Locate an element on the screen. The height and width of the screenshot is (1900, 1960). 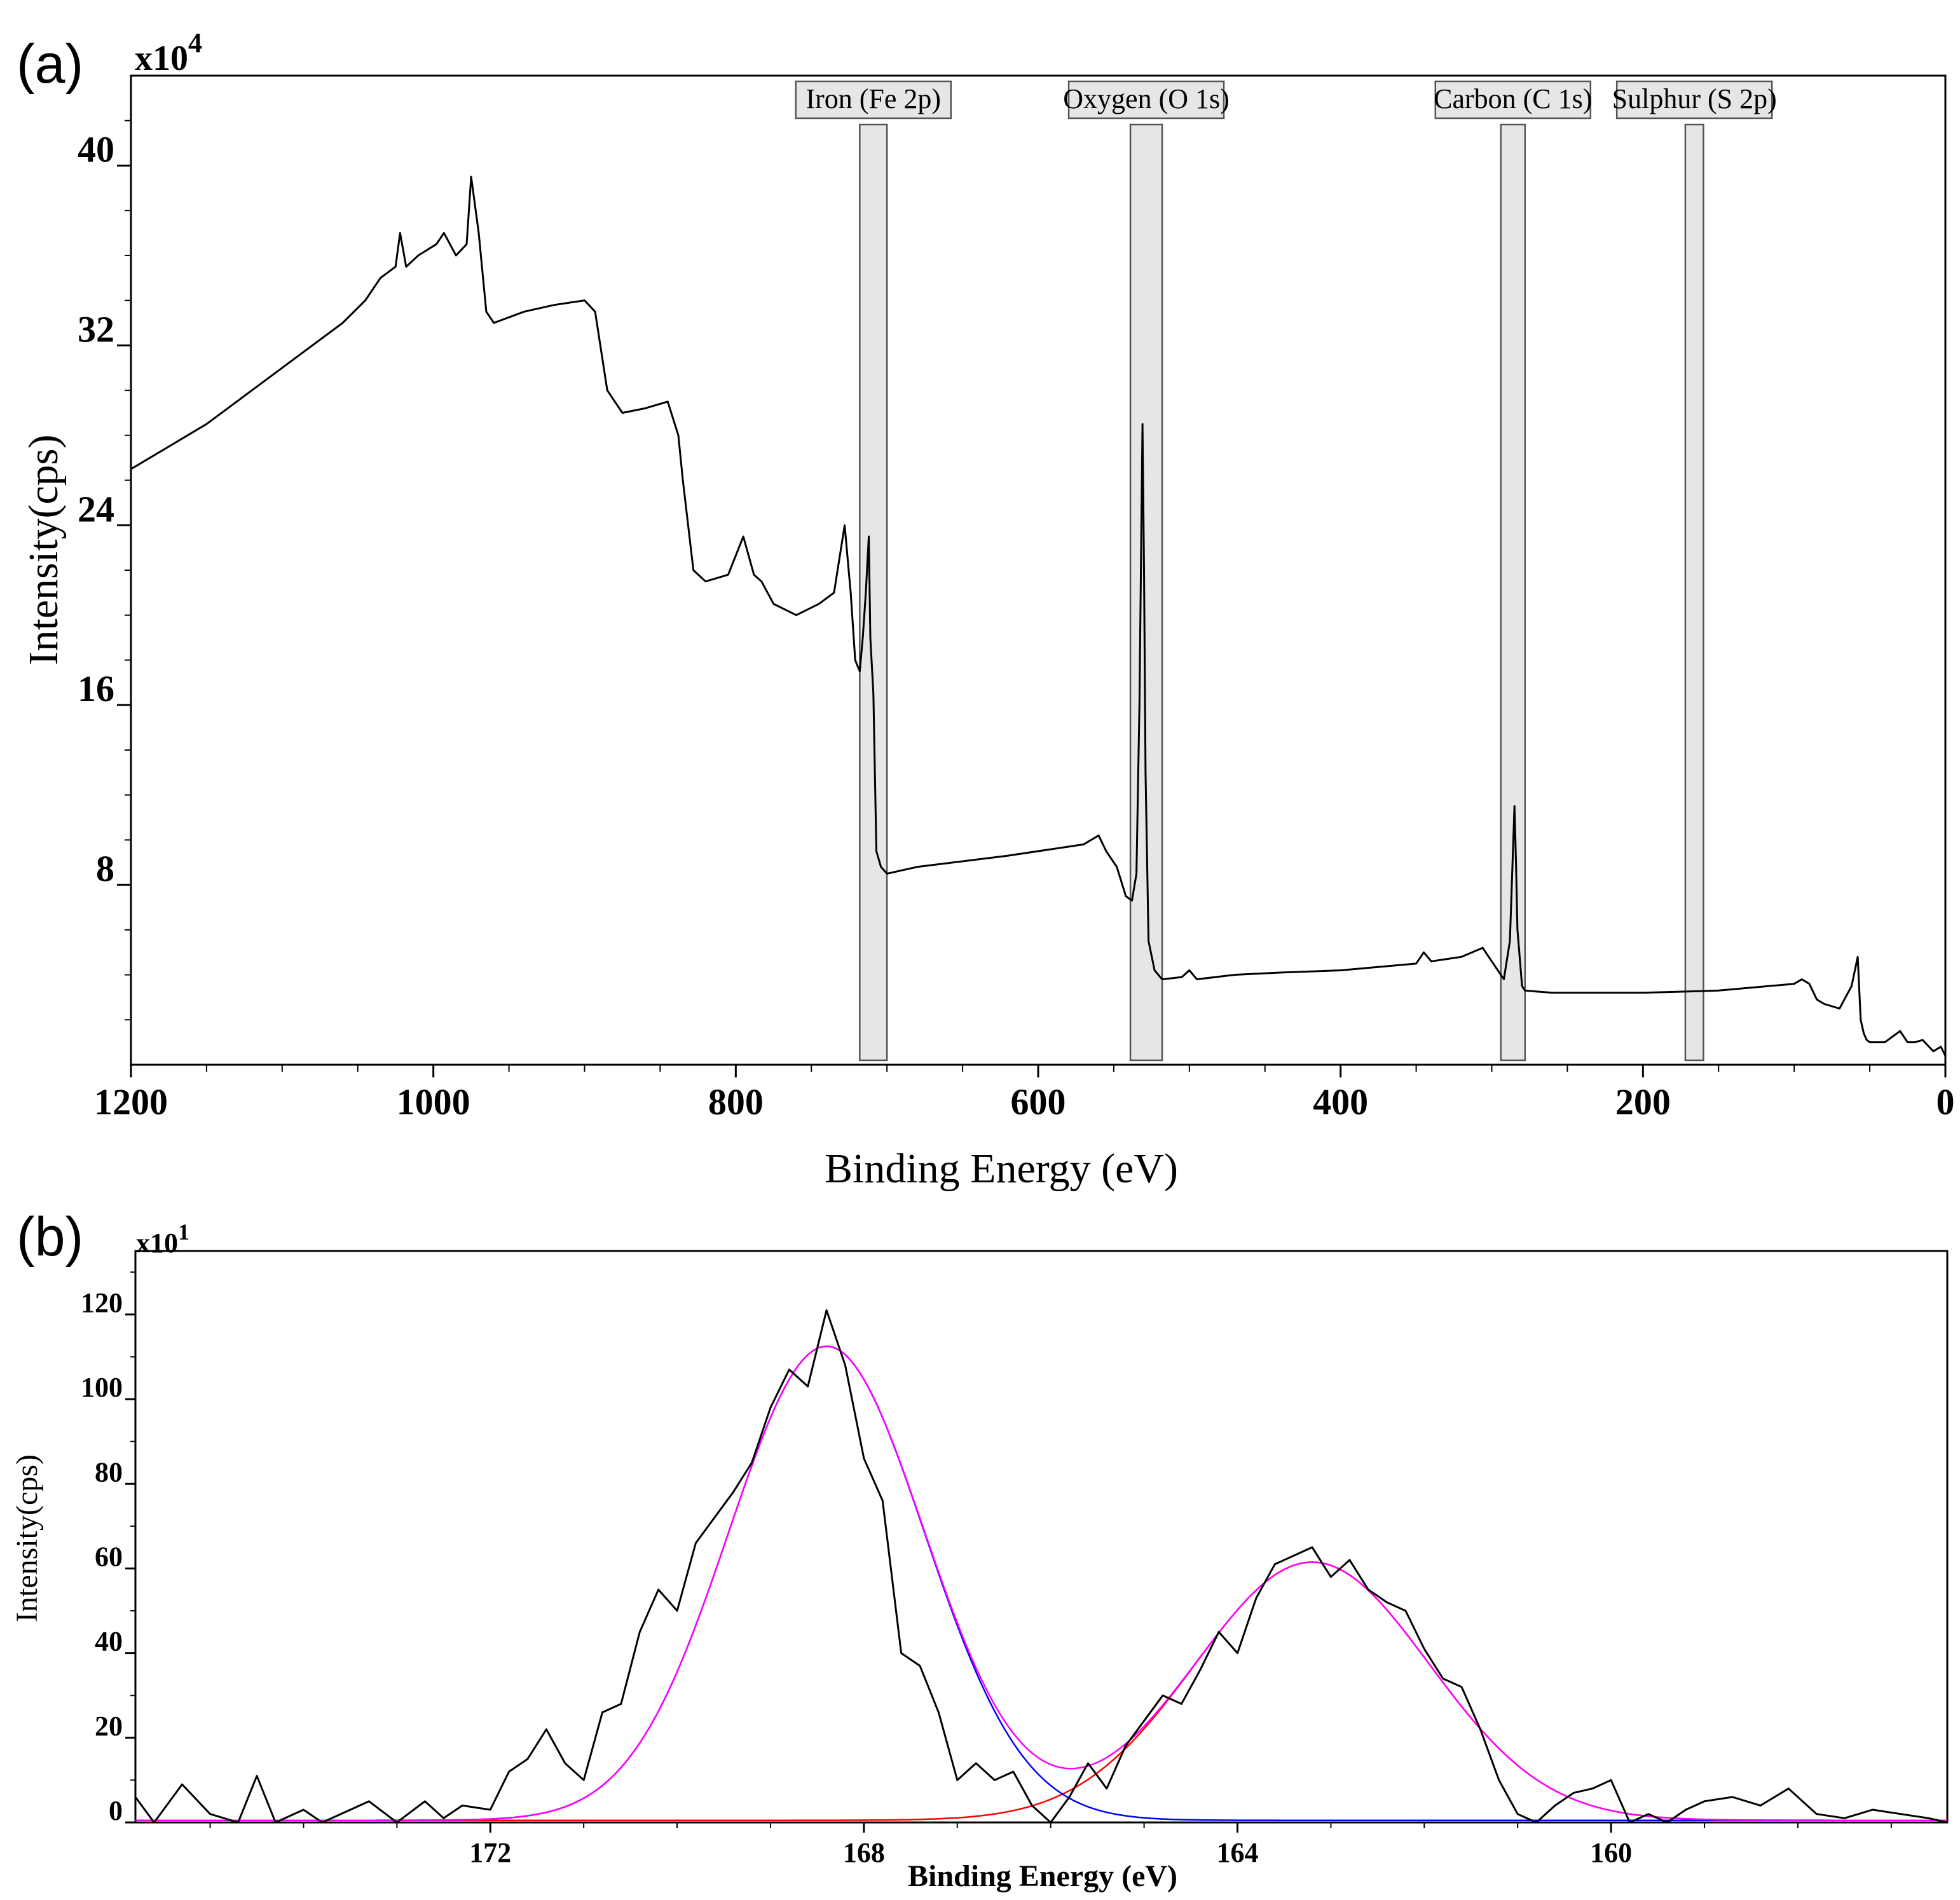
y-tick-label: 100 is located at coordinates (102, 1387).